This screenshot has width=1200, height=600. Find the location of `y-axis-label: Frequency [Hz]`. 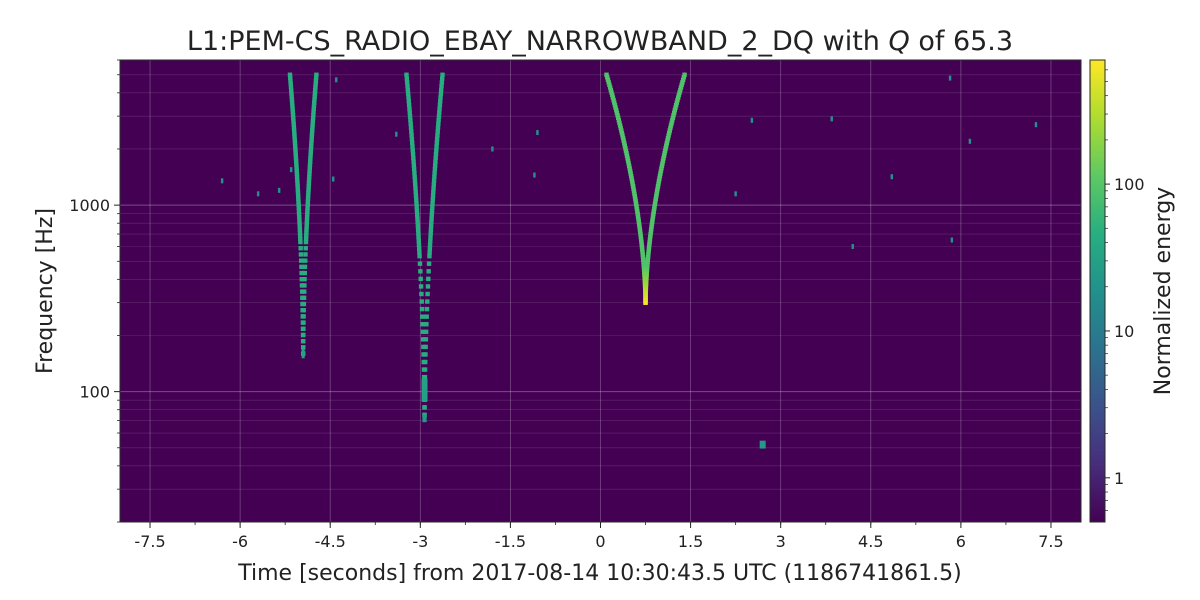

y-axis-label: Frequency [Hz] is located at coordinates (45, 291).